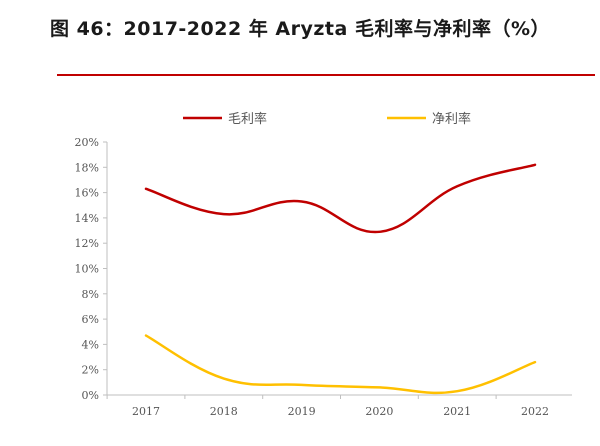 The image size is (600, 446). I want to click on x-tick-label: 2019, so click(302, 411).